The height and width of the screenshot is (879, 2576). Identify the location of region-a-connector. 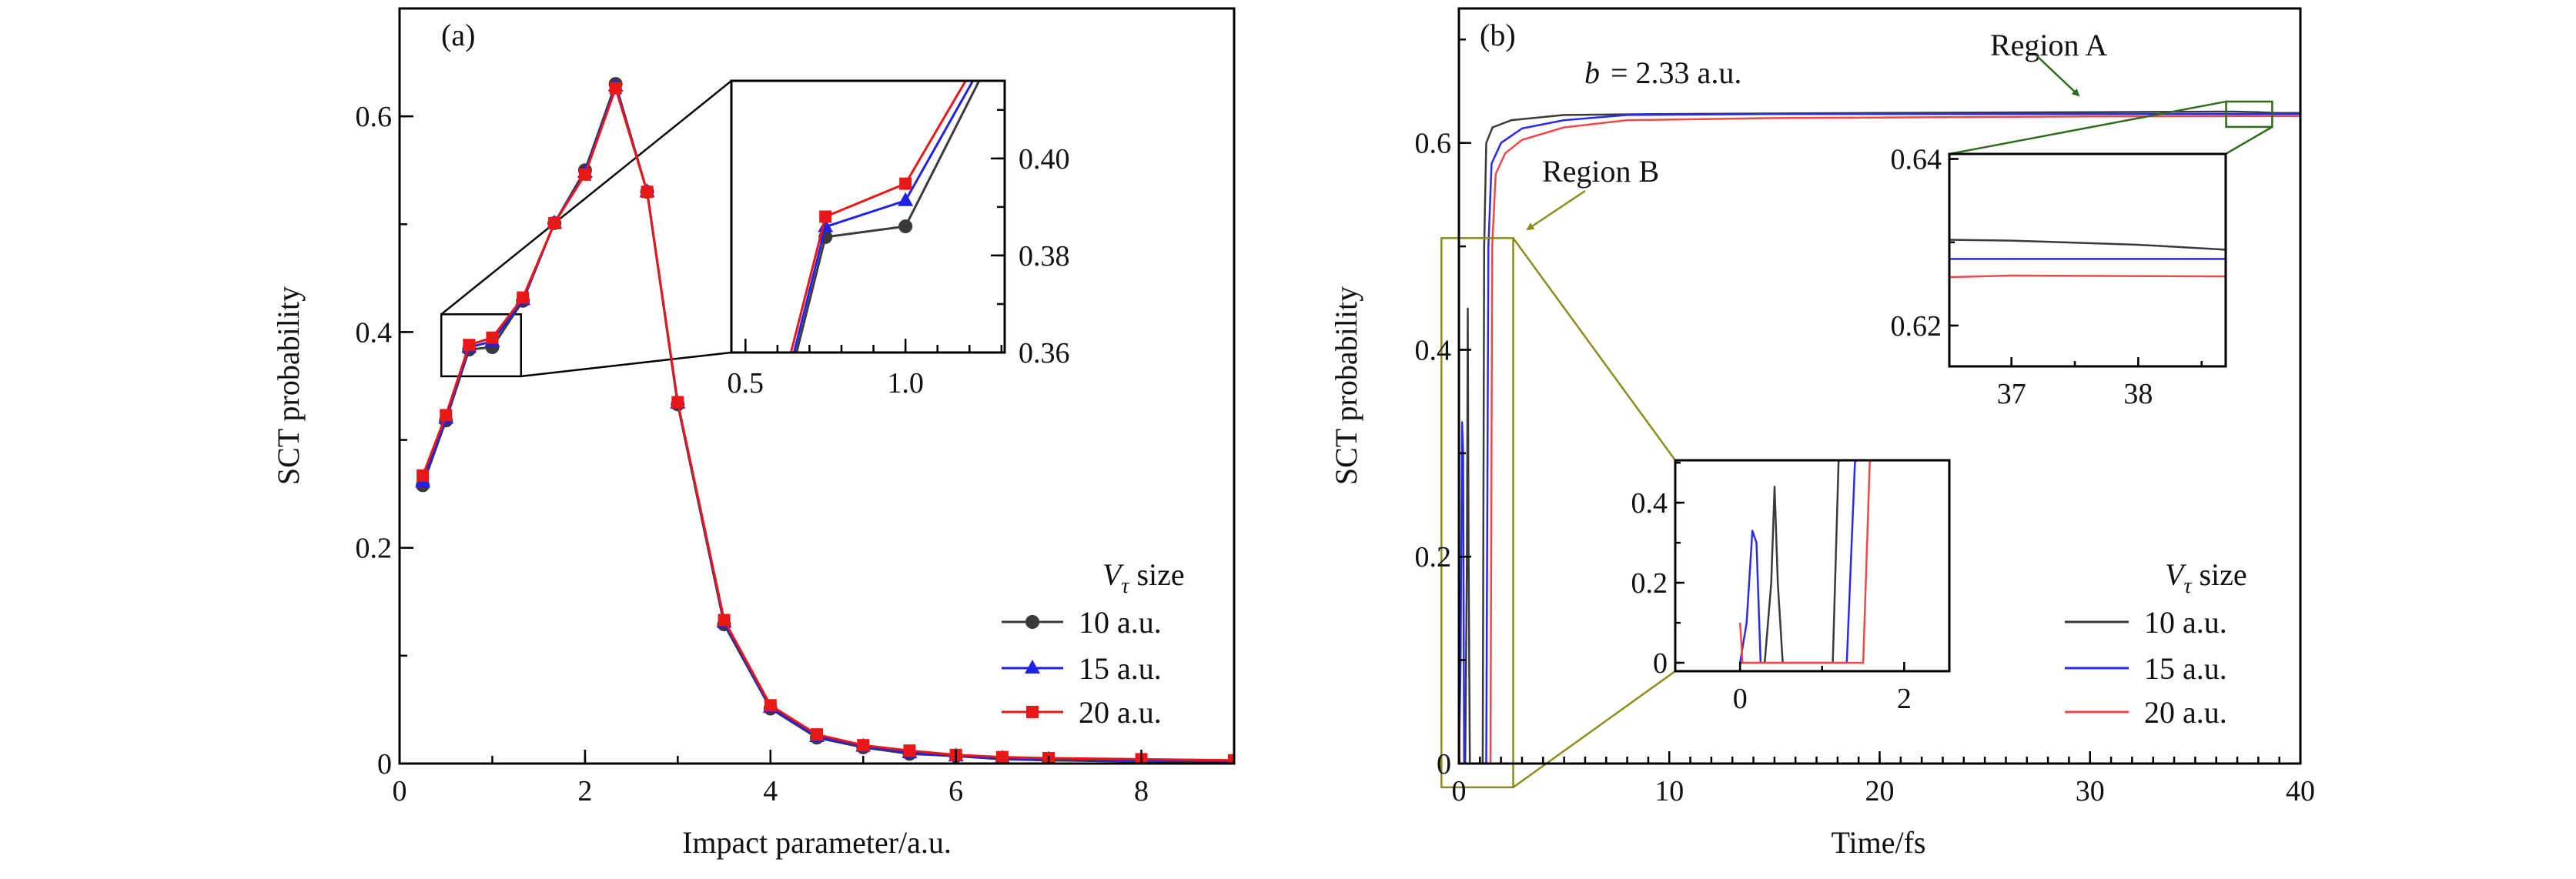
(2249, 140).